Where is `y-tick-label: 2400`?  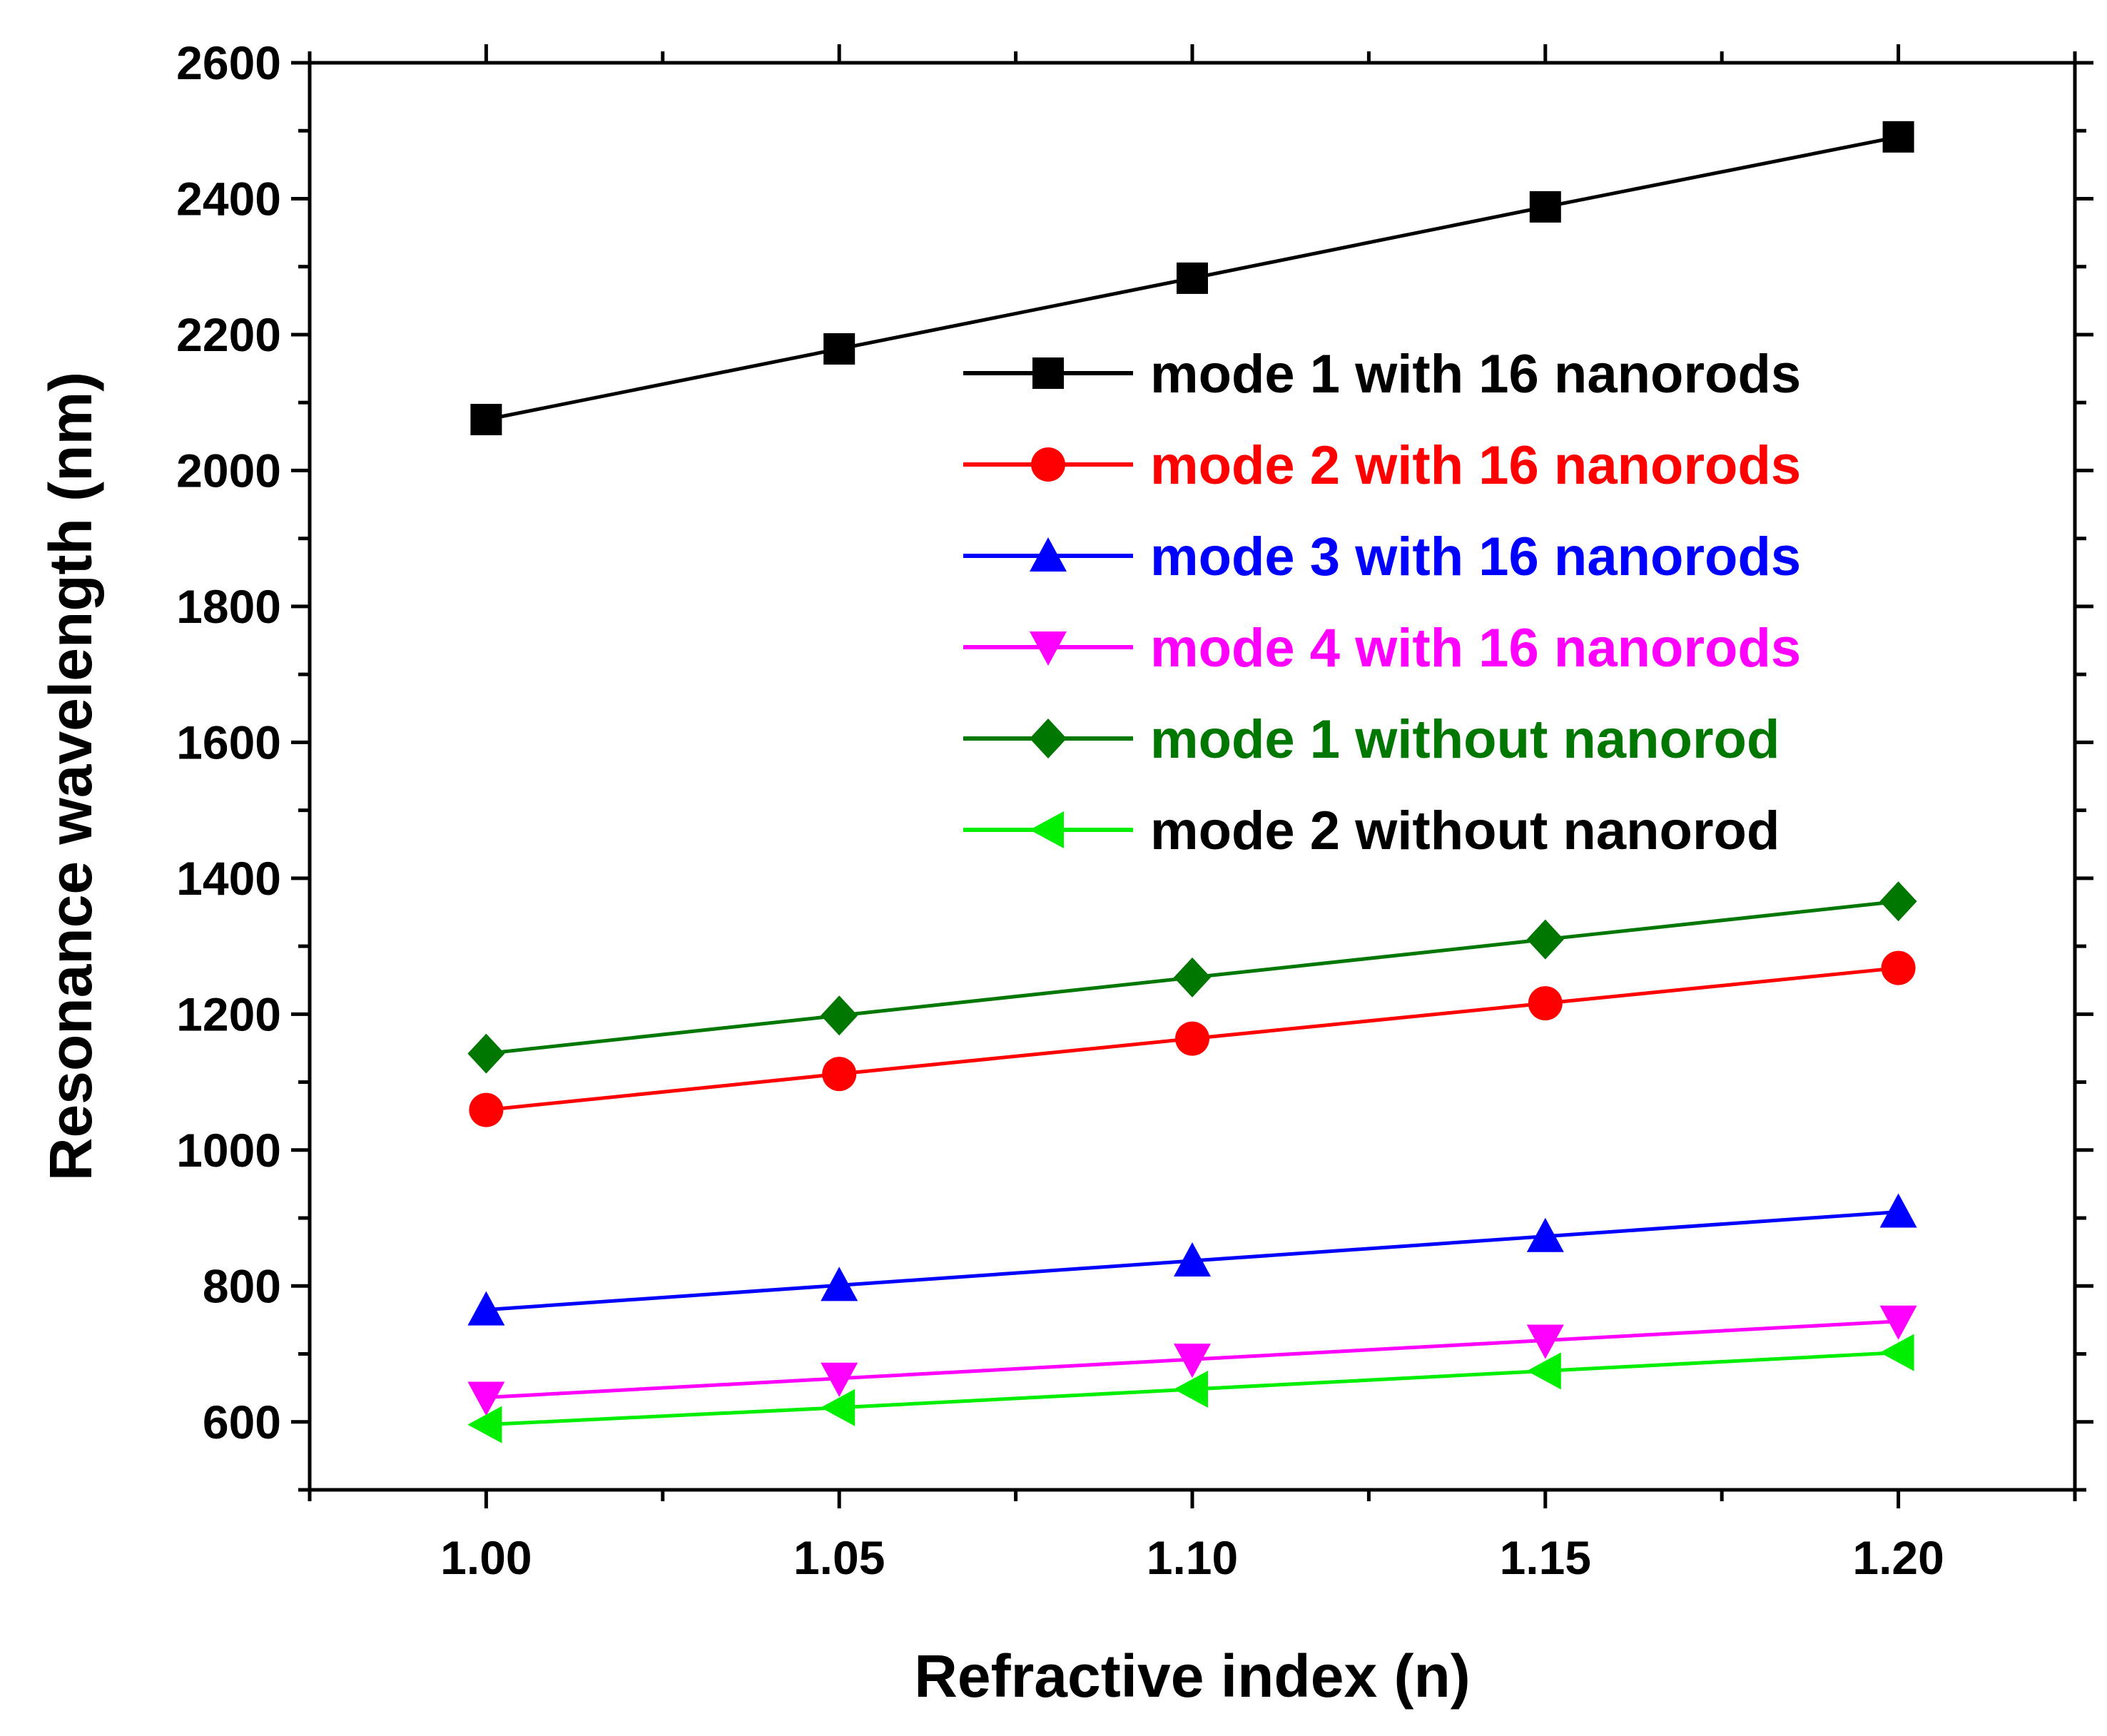
y-tick-label: 2400 is located at coordinates (228, 198).